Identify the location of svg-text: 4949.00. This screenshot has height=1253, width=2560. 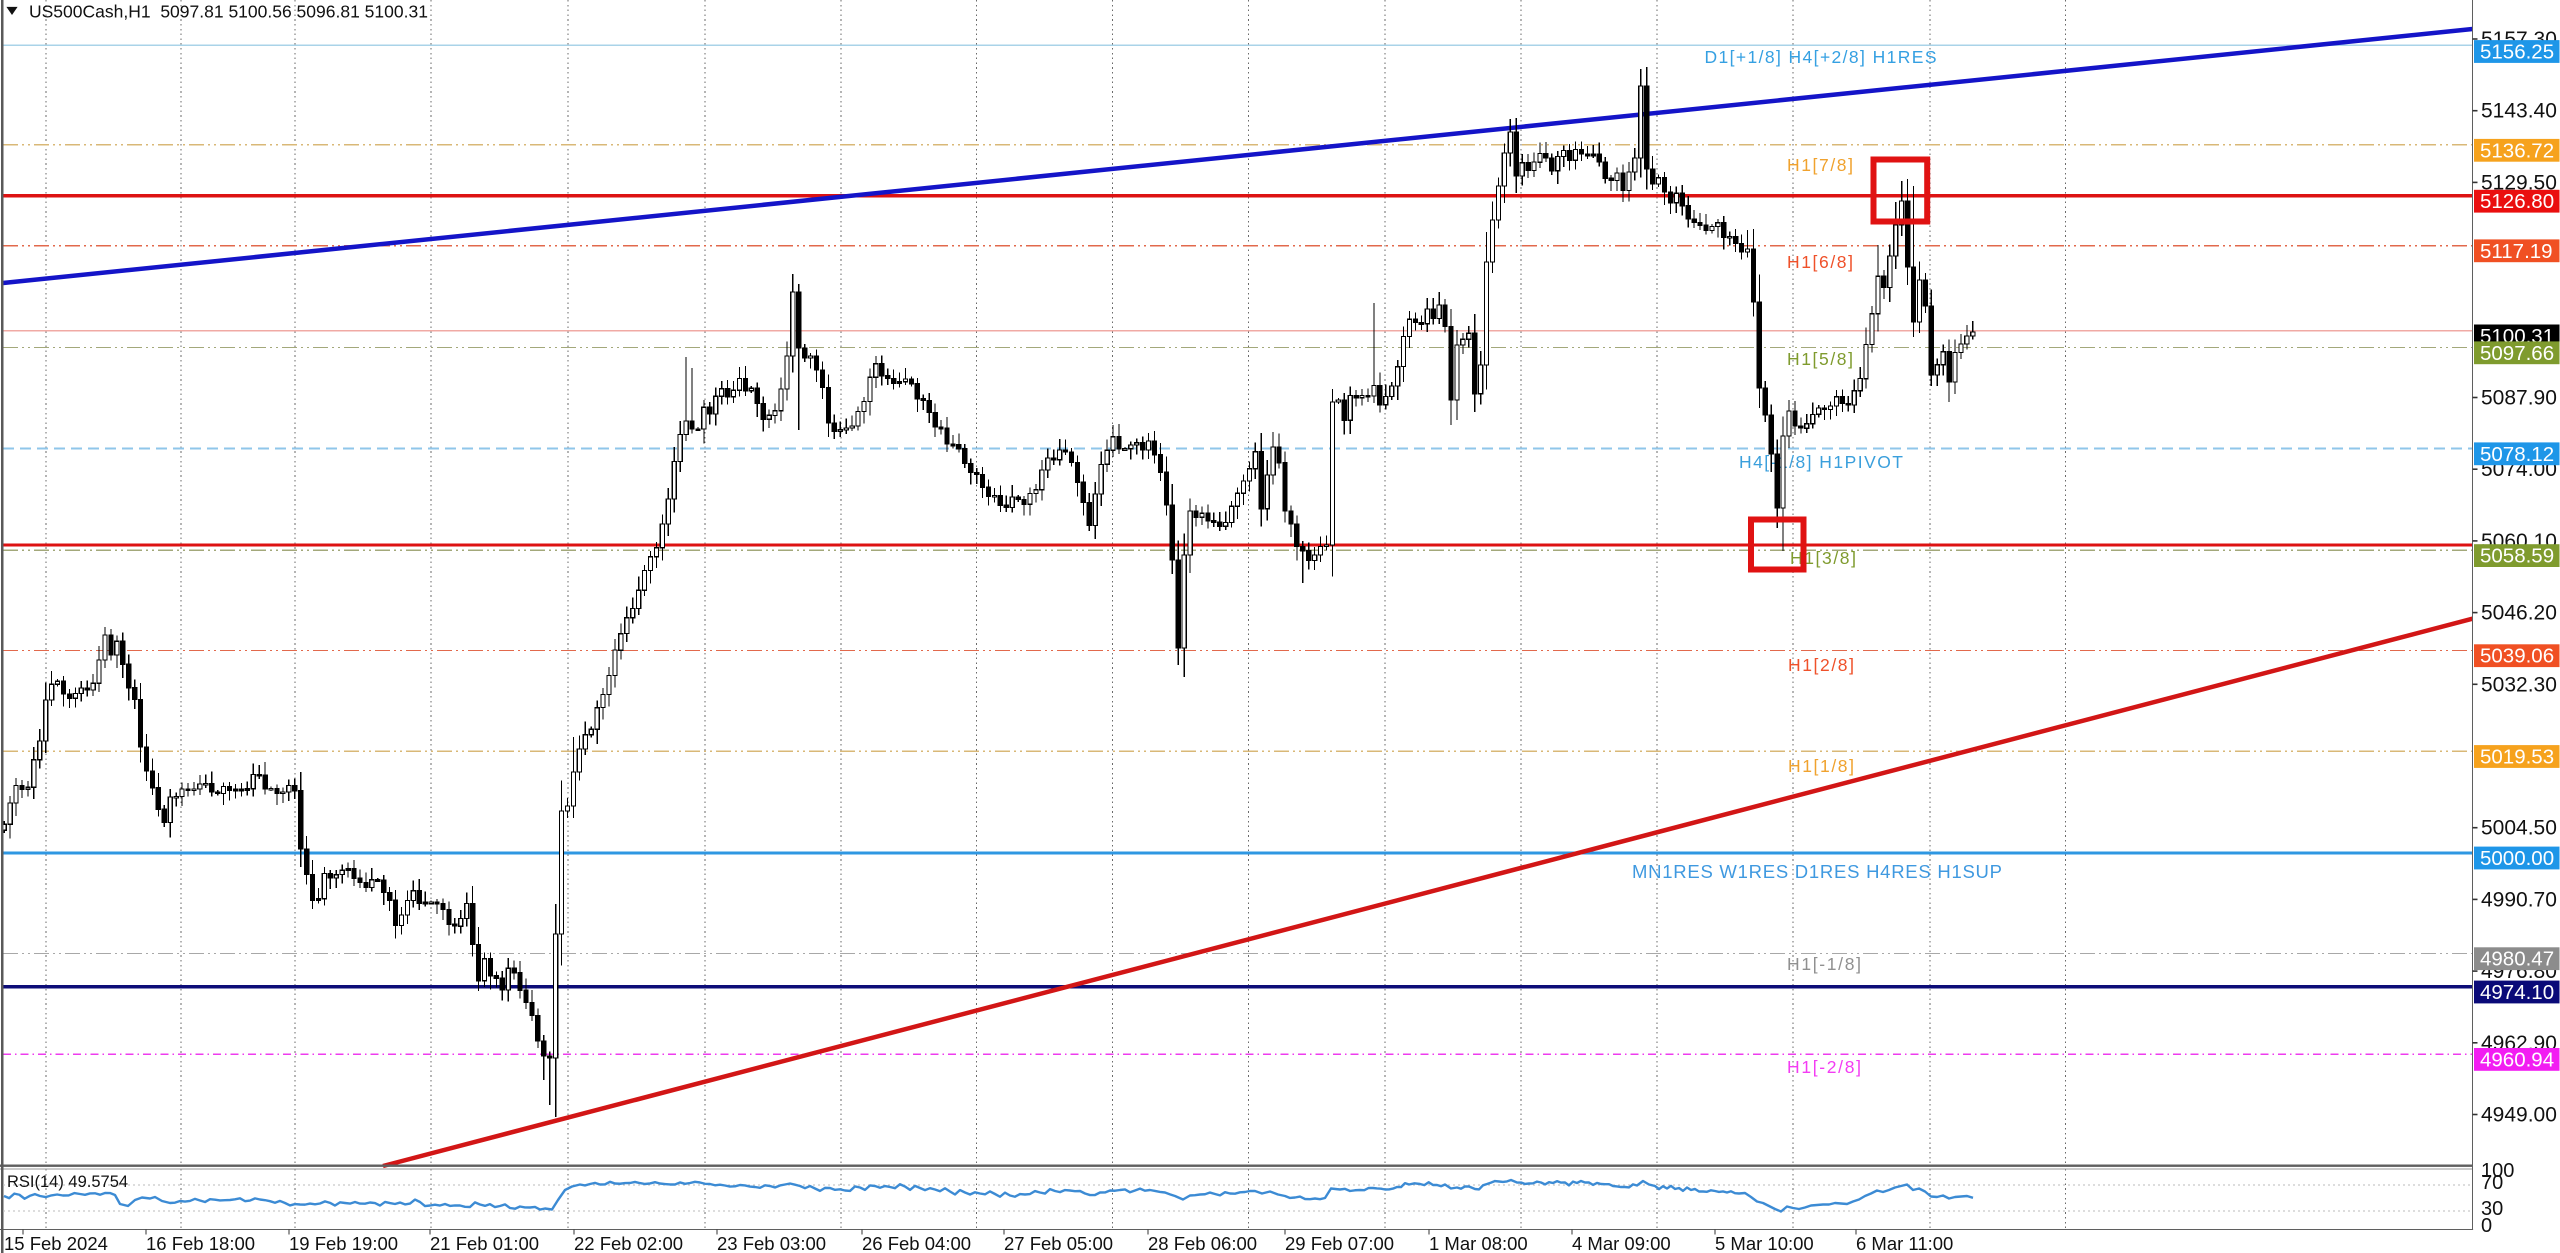
(2519, 1115).